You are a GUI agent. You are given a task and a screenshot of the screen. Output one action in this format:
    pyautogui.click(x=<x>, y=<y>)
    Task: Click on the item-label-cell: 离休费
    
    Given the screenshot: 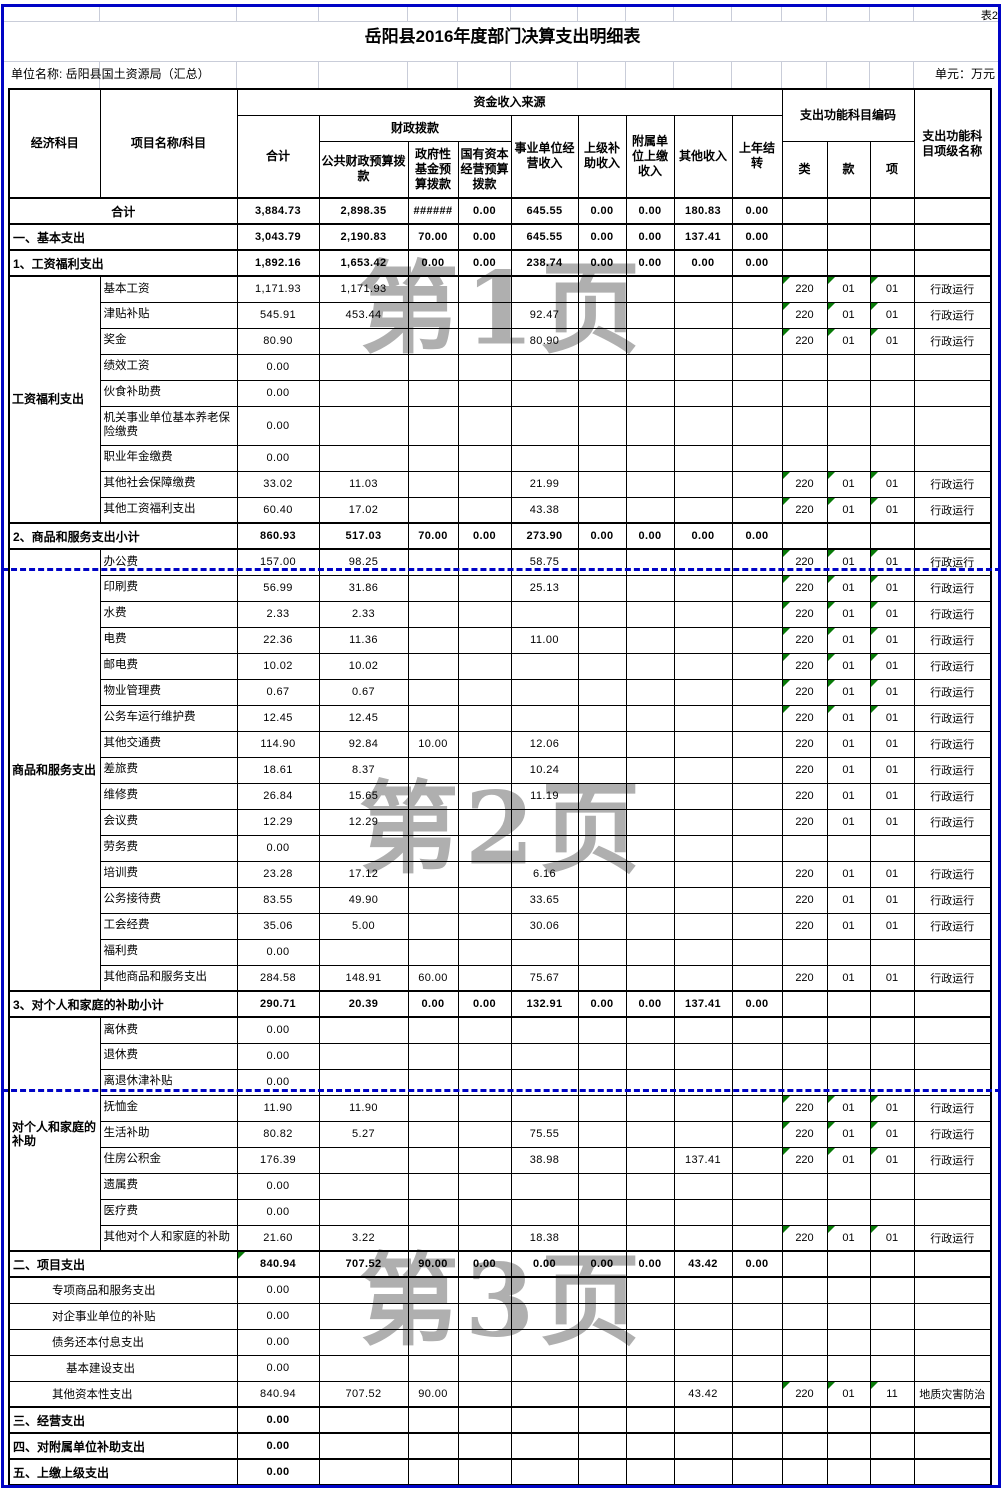 What is the action you would take?
    pyautogui.click(x=168, y=1030)
    